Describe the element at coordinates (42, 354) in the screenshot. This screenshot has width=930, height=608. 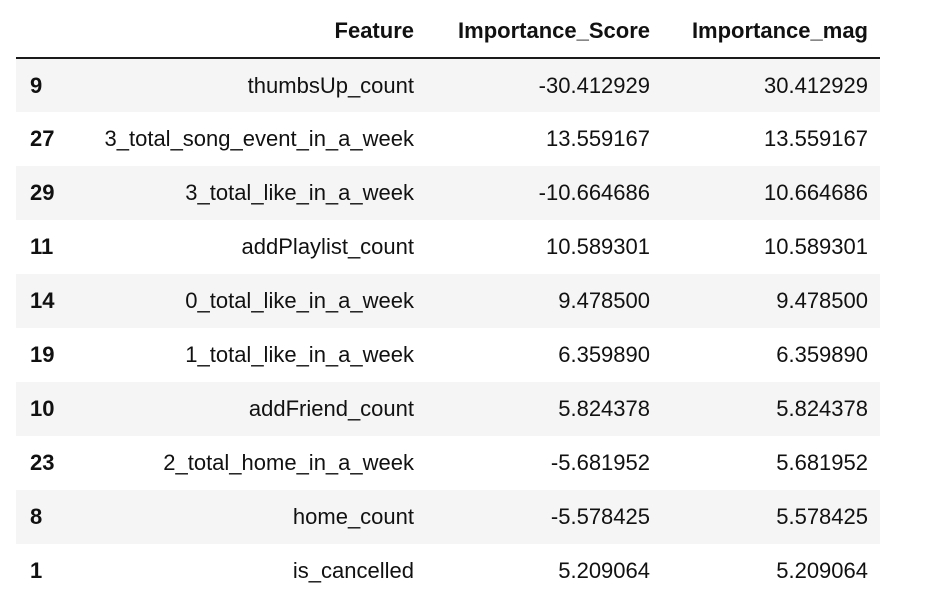
I see `row-index: 19` at that location.